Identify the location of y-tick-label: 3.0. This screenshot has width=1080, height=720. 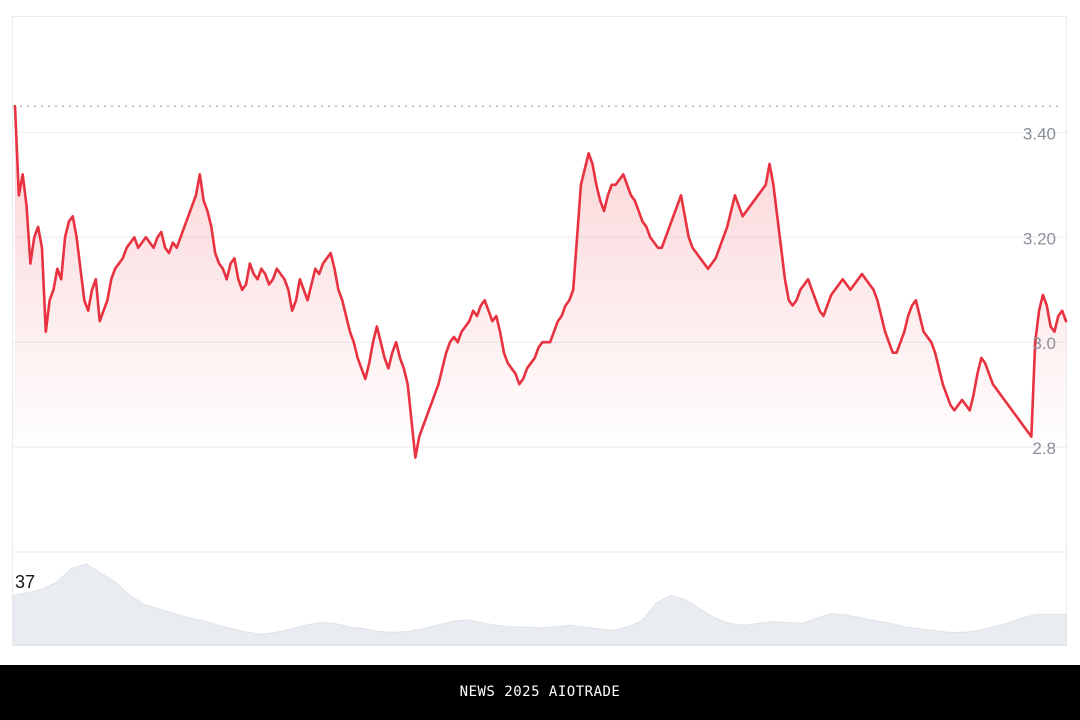
(1044, 343).